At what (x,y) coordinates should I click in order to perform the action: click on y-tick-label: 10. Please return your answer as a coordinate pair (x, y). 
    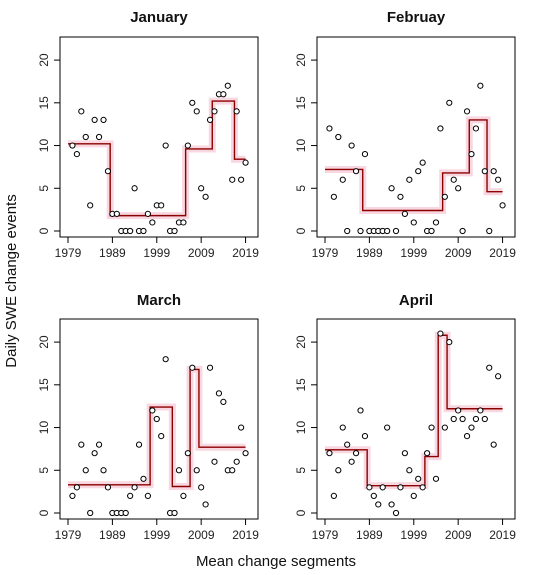
    Looking at the image, I should click on (44, 146).